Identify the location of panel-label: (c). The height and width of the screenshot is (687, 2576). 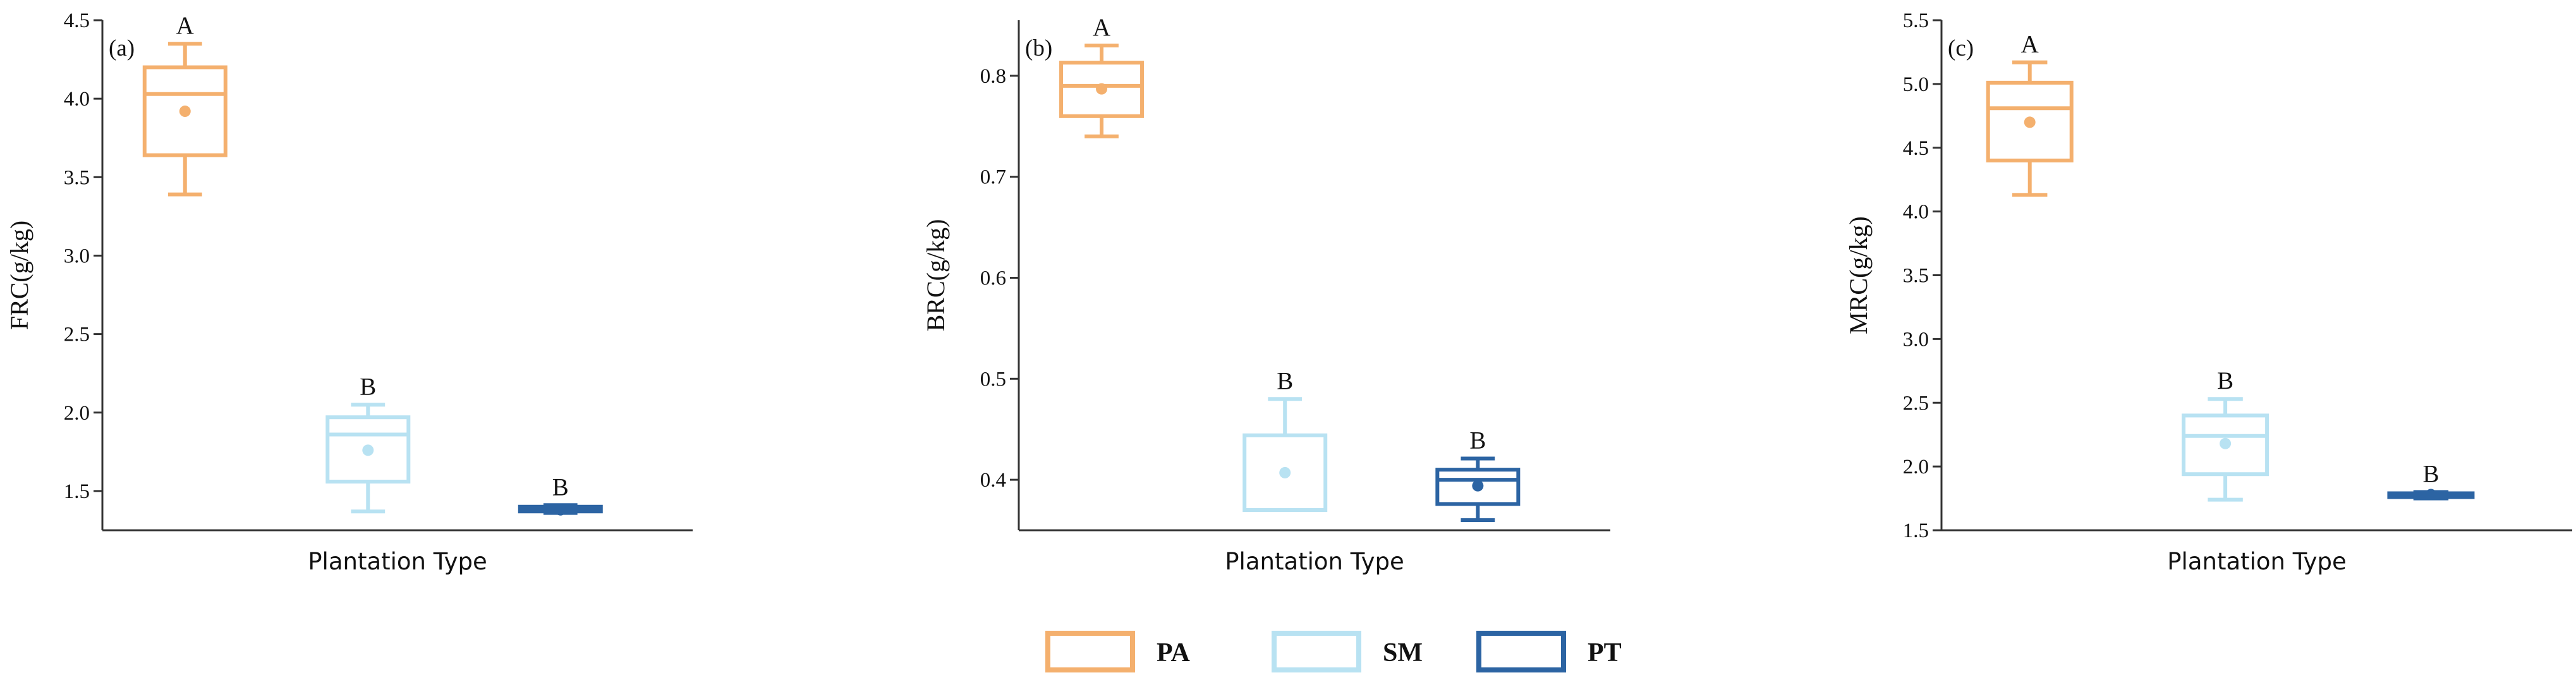
(1961, 48).